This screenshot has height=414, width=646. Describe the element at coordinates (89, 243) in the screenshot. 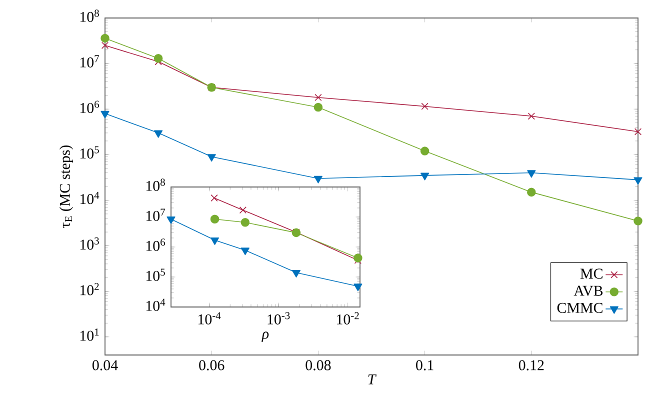

I see `y-tick-label: 10$^{3}$` at that location.